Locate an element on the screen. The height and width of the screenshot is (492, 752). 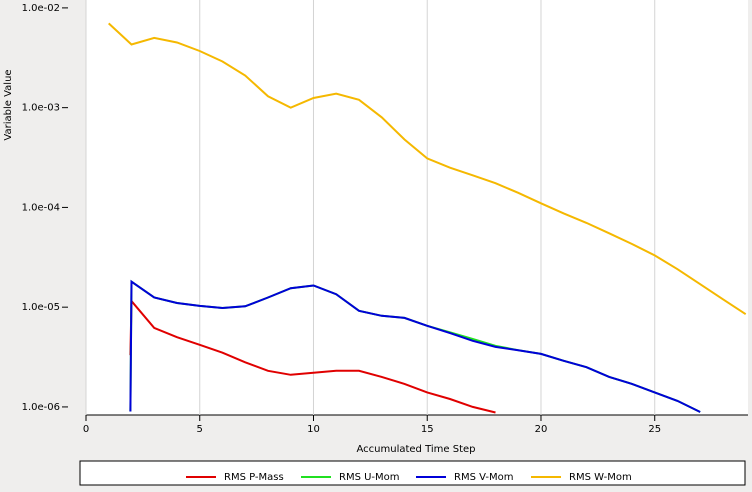
x-tick-label: 15 is located at coordinates (427, 429).